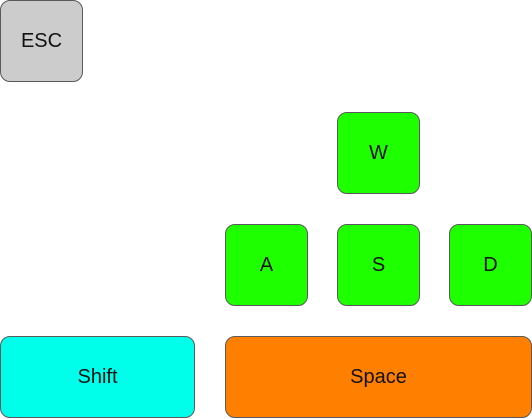 The image size is (532, 419). I want to click on s-key-label: S, so click(378, 264).